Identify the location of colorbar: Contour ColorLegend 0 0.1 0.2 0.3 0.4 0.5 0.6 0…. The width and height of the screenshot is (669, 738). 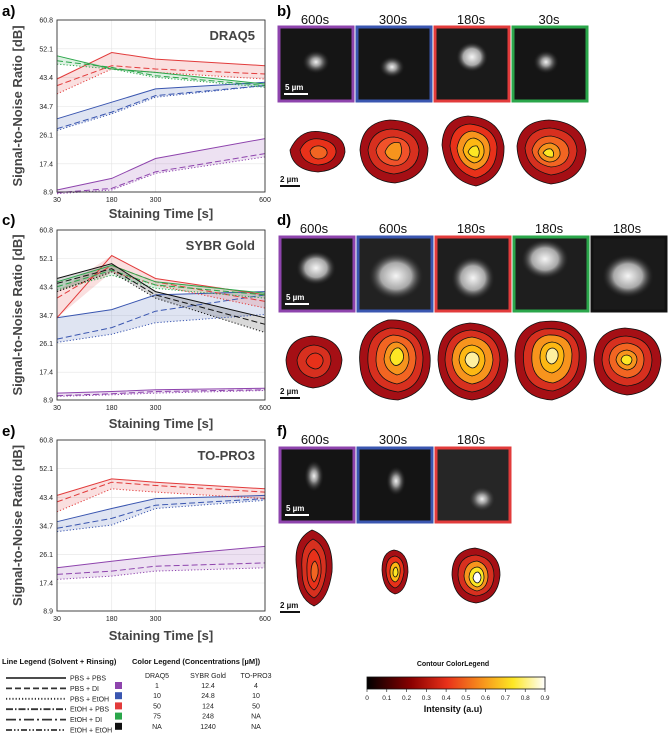
(457, 687).